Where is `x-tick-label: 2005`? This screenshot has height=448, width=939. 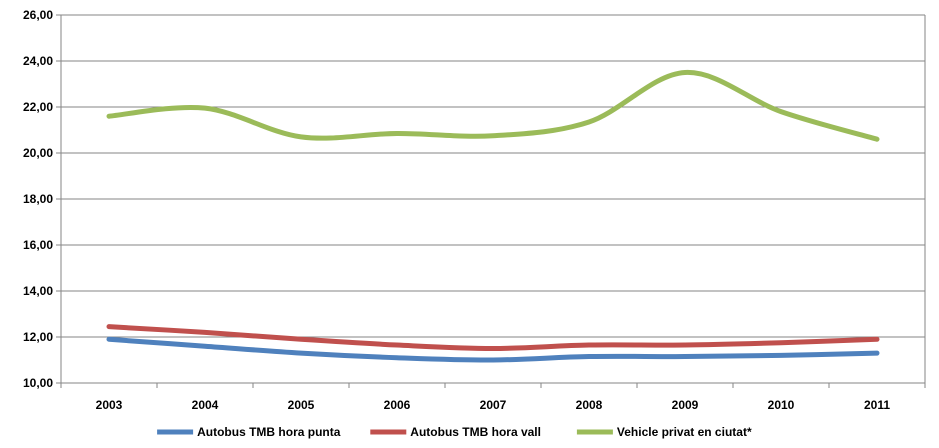 x-tick-label: 2005 is located at coordinates (301, 405).